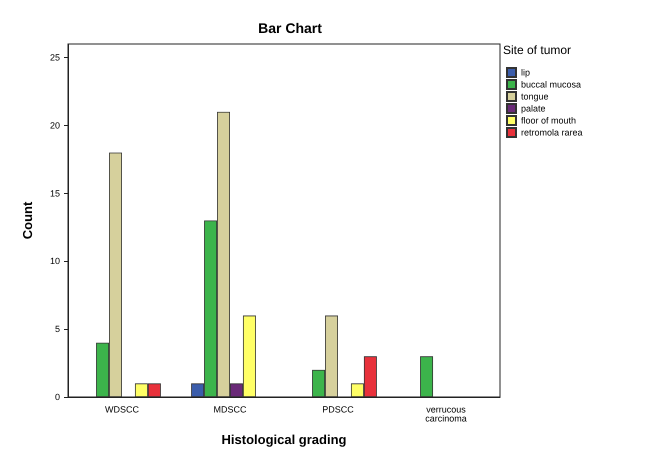 The height and width of the screenshot is (452, 656). What do you see at coordinates (427, 376) in the screenshot?
I see `bar` at bounding box center [427, 376].